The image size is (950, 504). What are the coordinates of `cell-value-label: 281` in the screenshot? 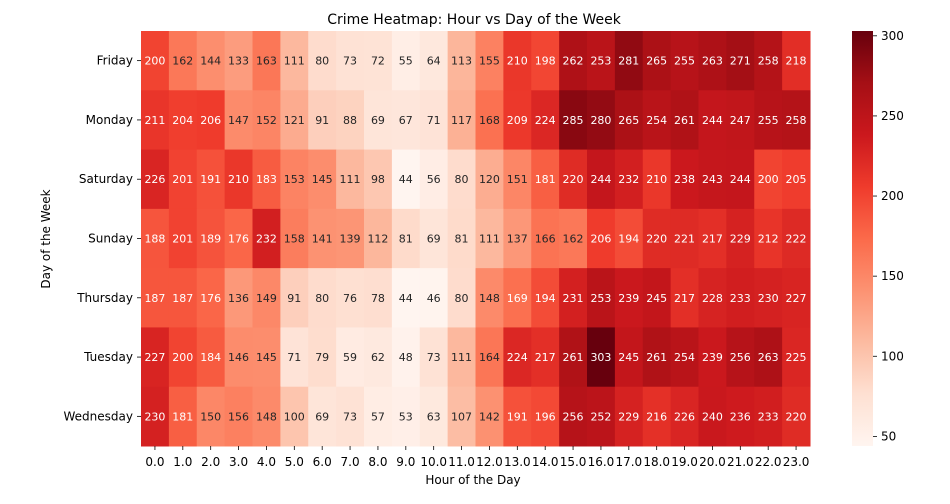 It's located at (628, 61).